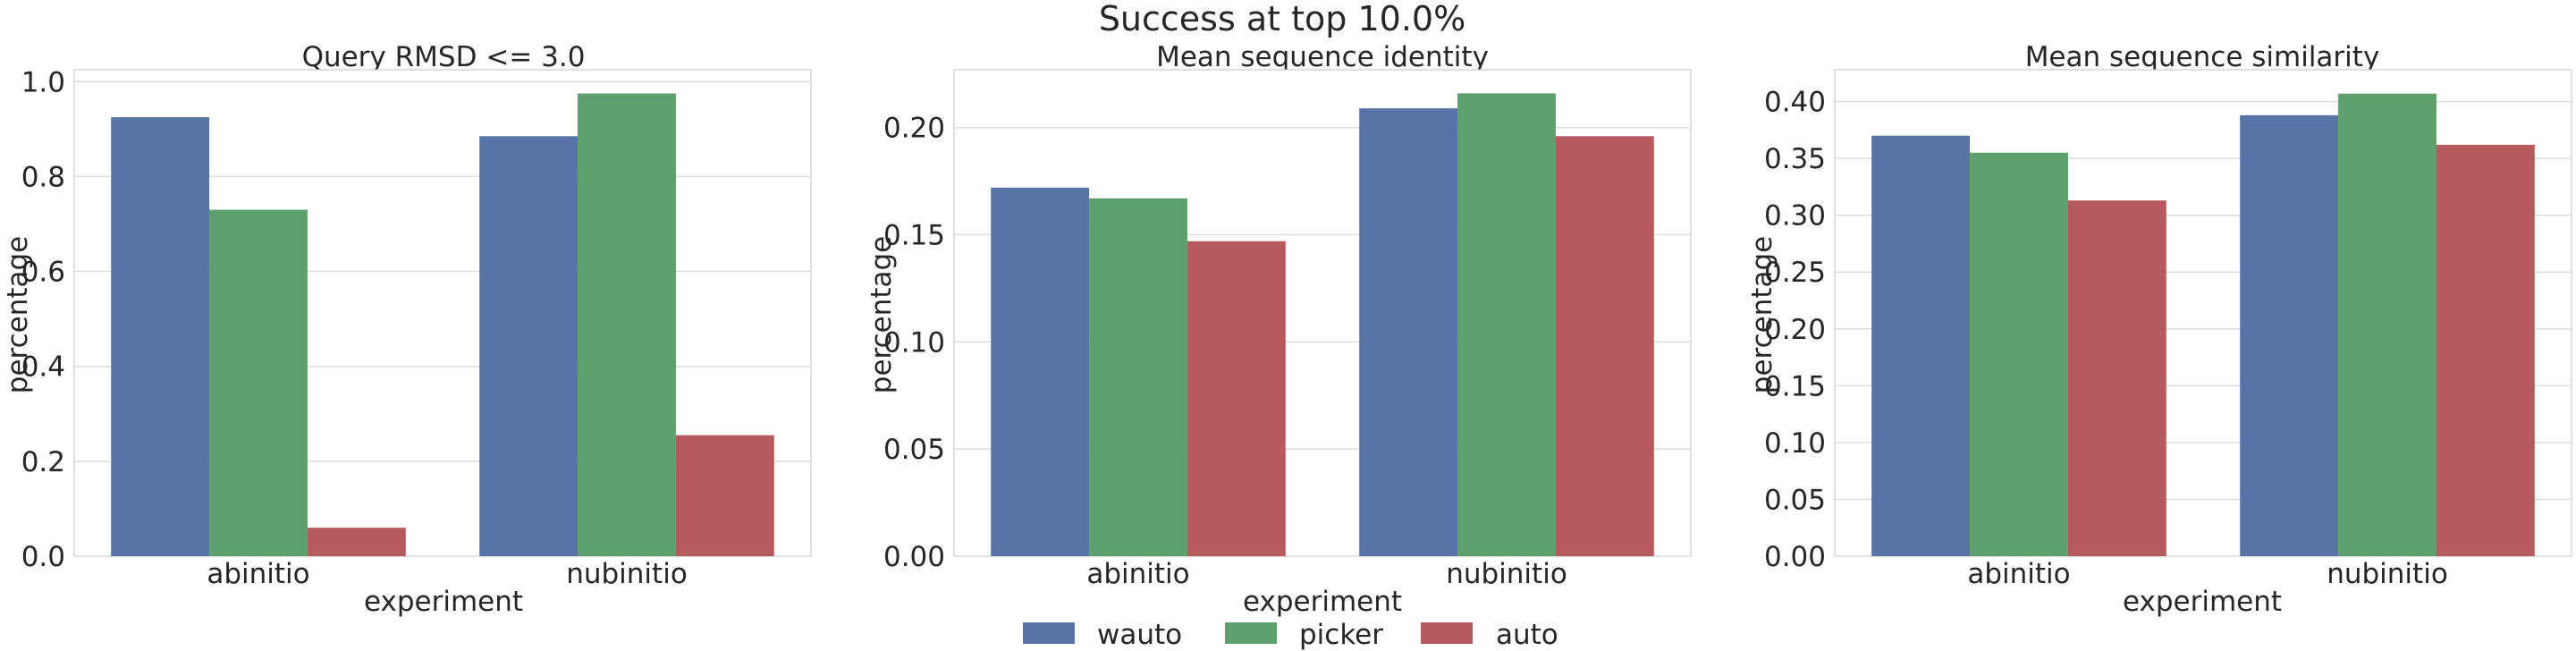 This screenshot has width=2576, height=651. I want to click on chart-3-ytick-label: 0.35, so click(1795, 159).